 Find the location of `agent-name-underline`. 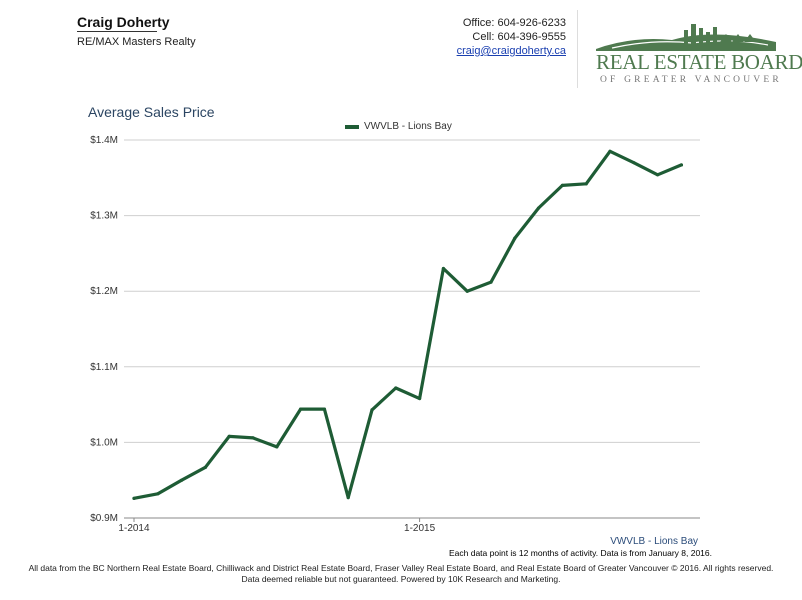

agent-name-underline is located at coordinates (117, 31).